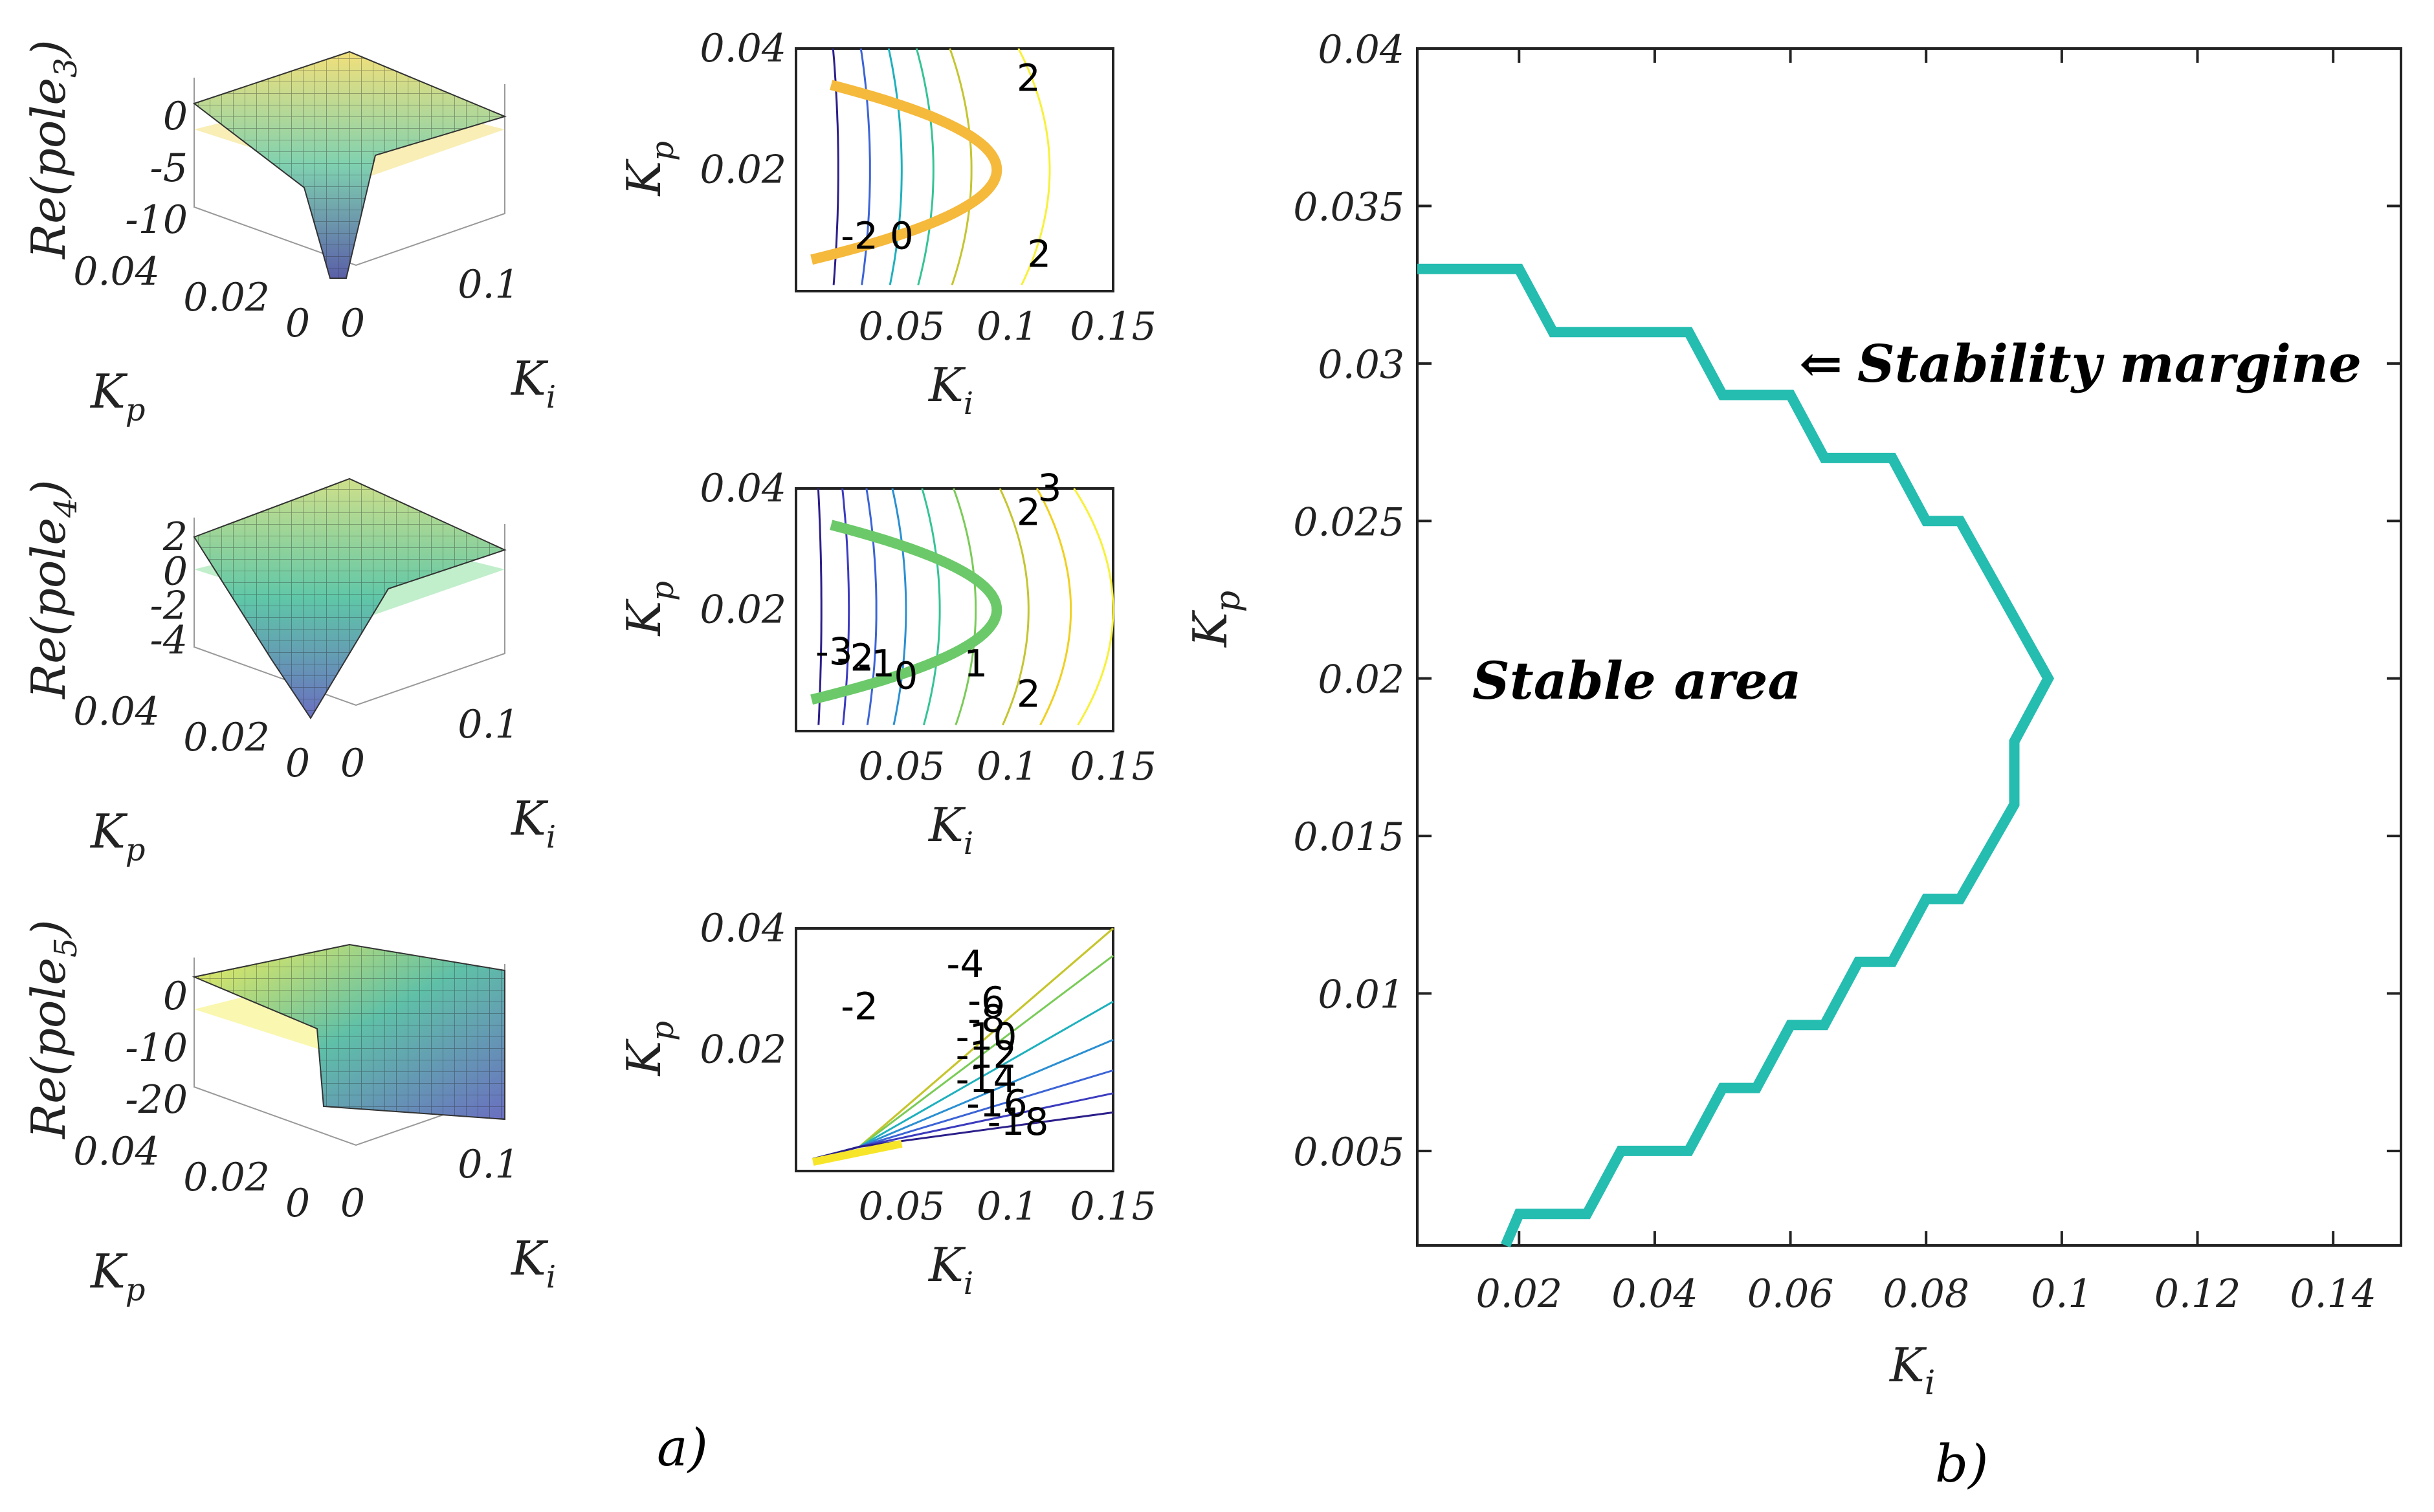  I want to click on y-tick-label: 0, so click(297, 1203).